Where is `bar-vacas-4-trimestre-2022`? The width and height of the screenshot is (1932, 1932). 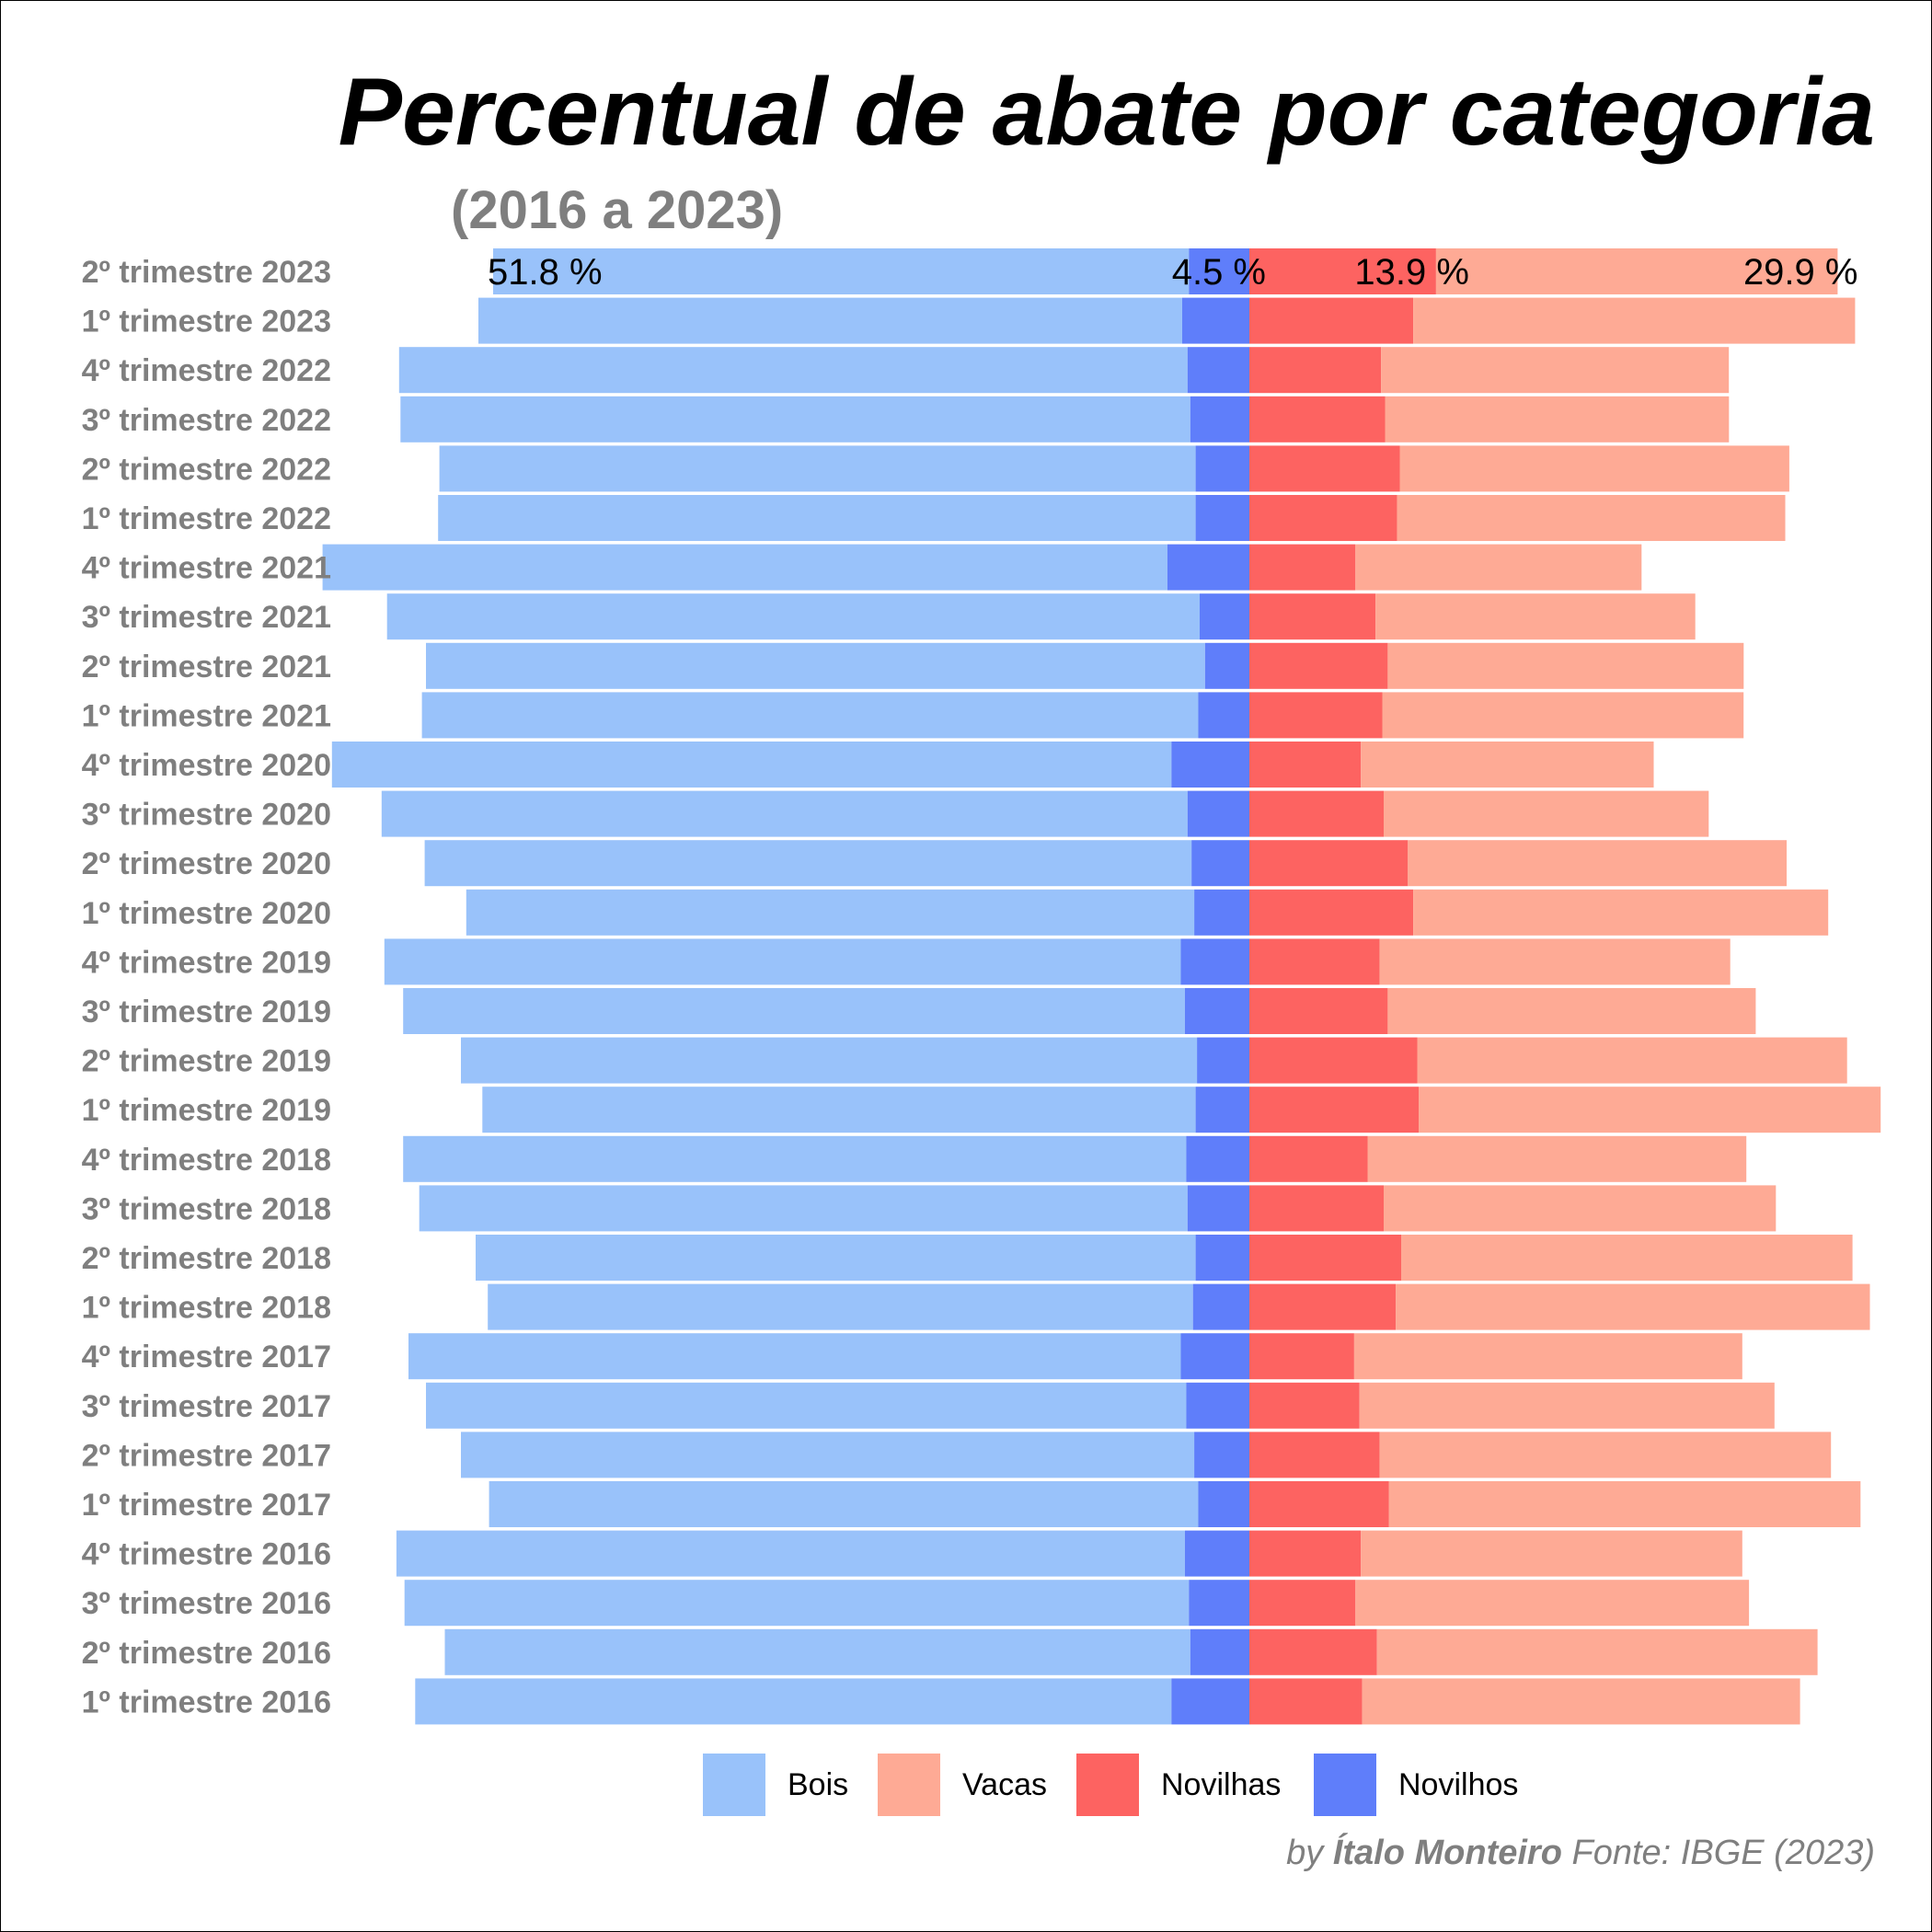 bar-vacas-4-trimestre-2022 is located at coordinates (1555, 370).